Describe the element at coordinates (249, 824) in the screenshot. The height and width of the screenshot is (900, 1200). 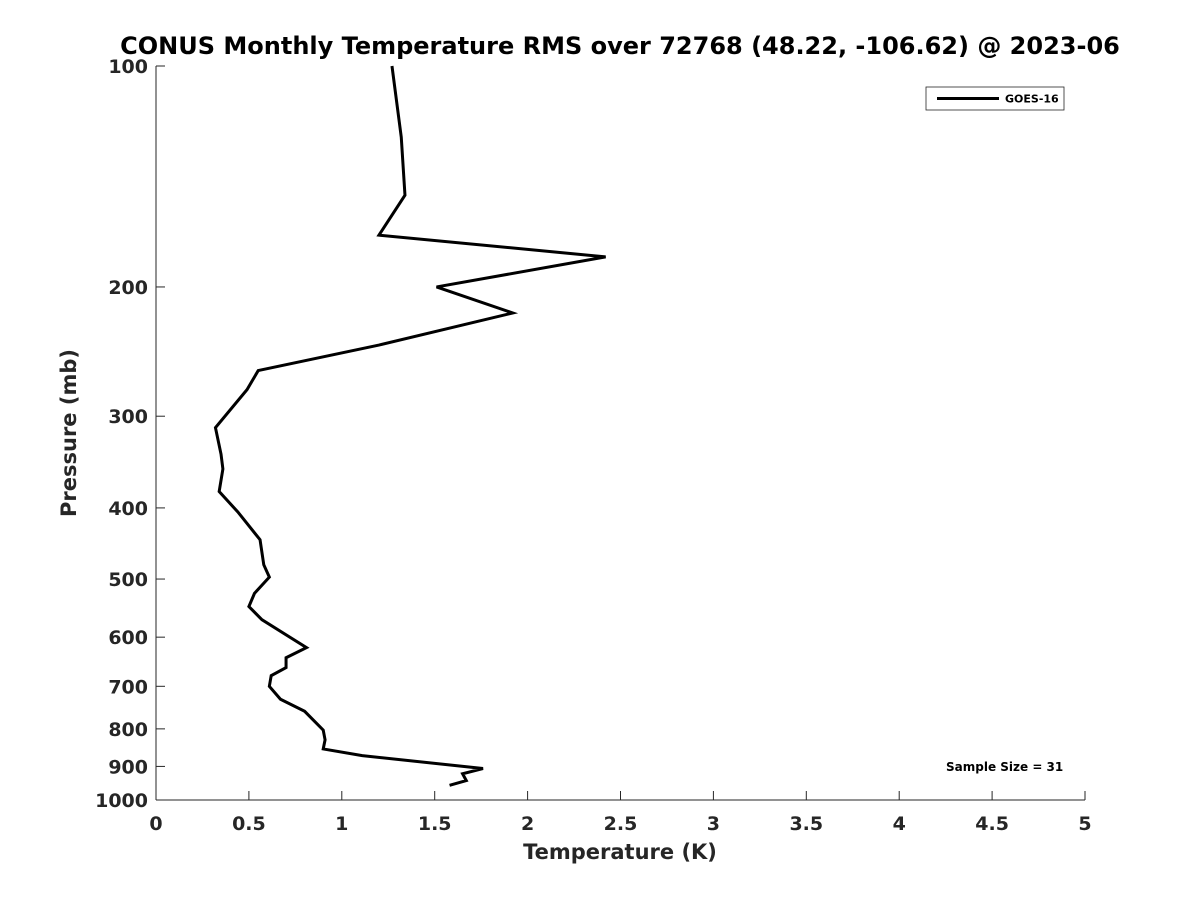
I see `x-tick-label: 0.5` at that location.